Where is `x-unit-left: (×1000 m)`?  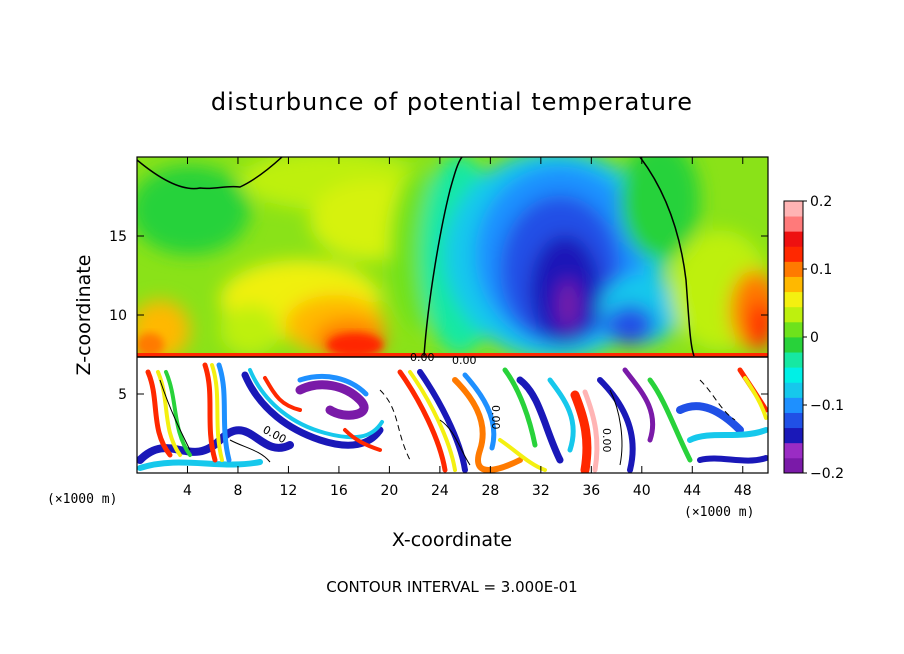 x-unit-left: (×1000 m) is located at coordinates (82, 499).